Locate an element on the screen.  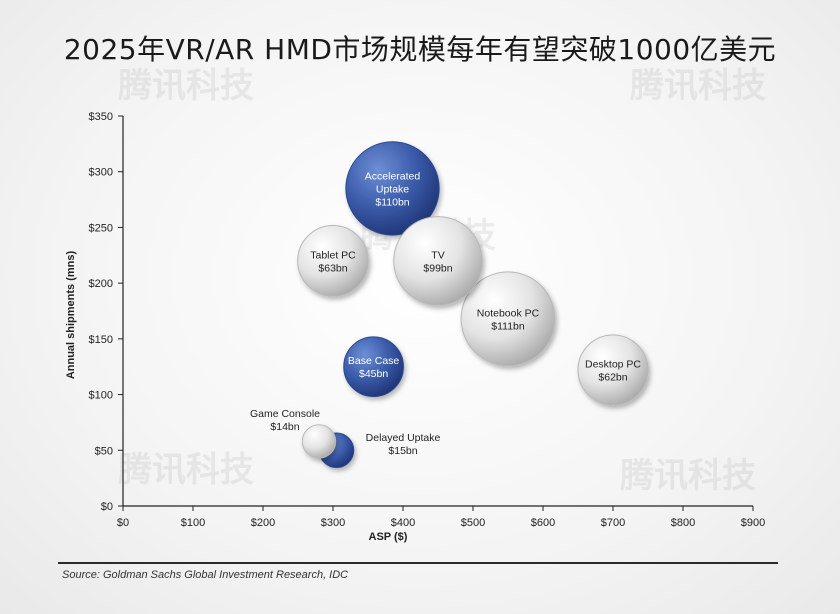
bubble-notebook-pc is located at coordinates (508, 319).